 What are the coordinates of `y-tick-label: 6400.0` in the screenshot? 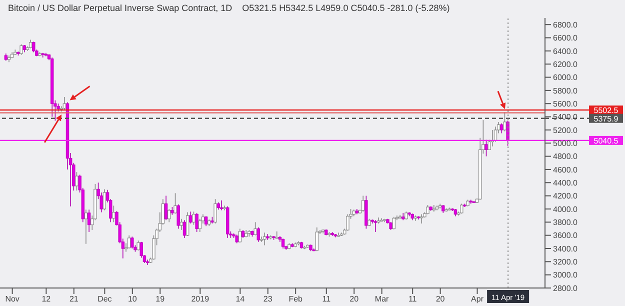 It's located at (565, 51).